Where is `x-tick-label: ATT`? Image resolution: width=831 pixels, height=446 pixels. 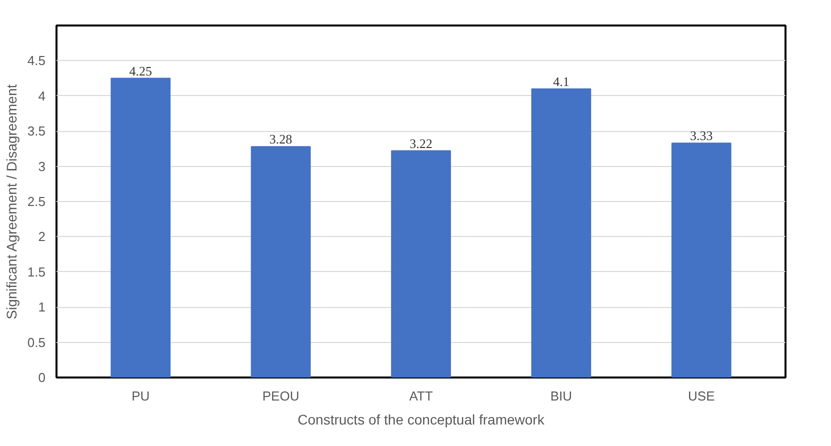 x-tick-label: ATT is located at coordinates (421, 396).